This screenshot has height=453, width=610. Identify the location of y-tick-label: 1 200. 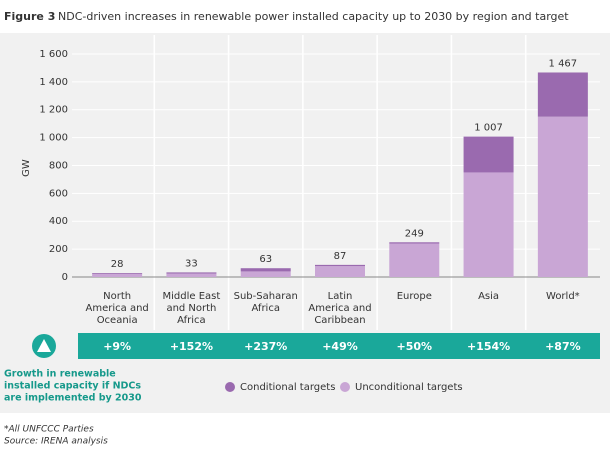
(53, 110).